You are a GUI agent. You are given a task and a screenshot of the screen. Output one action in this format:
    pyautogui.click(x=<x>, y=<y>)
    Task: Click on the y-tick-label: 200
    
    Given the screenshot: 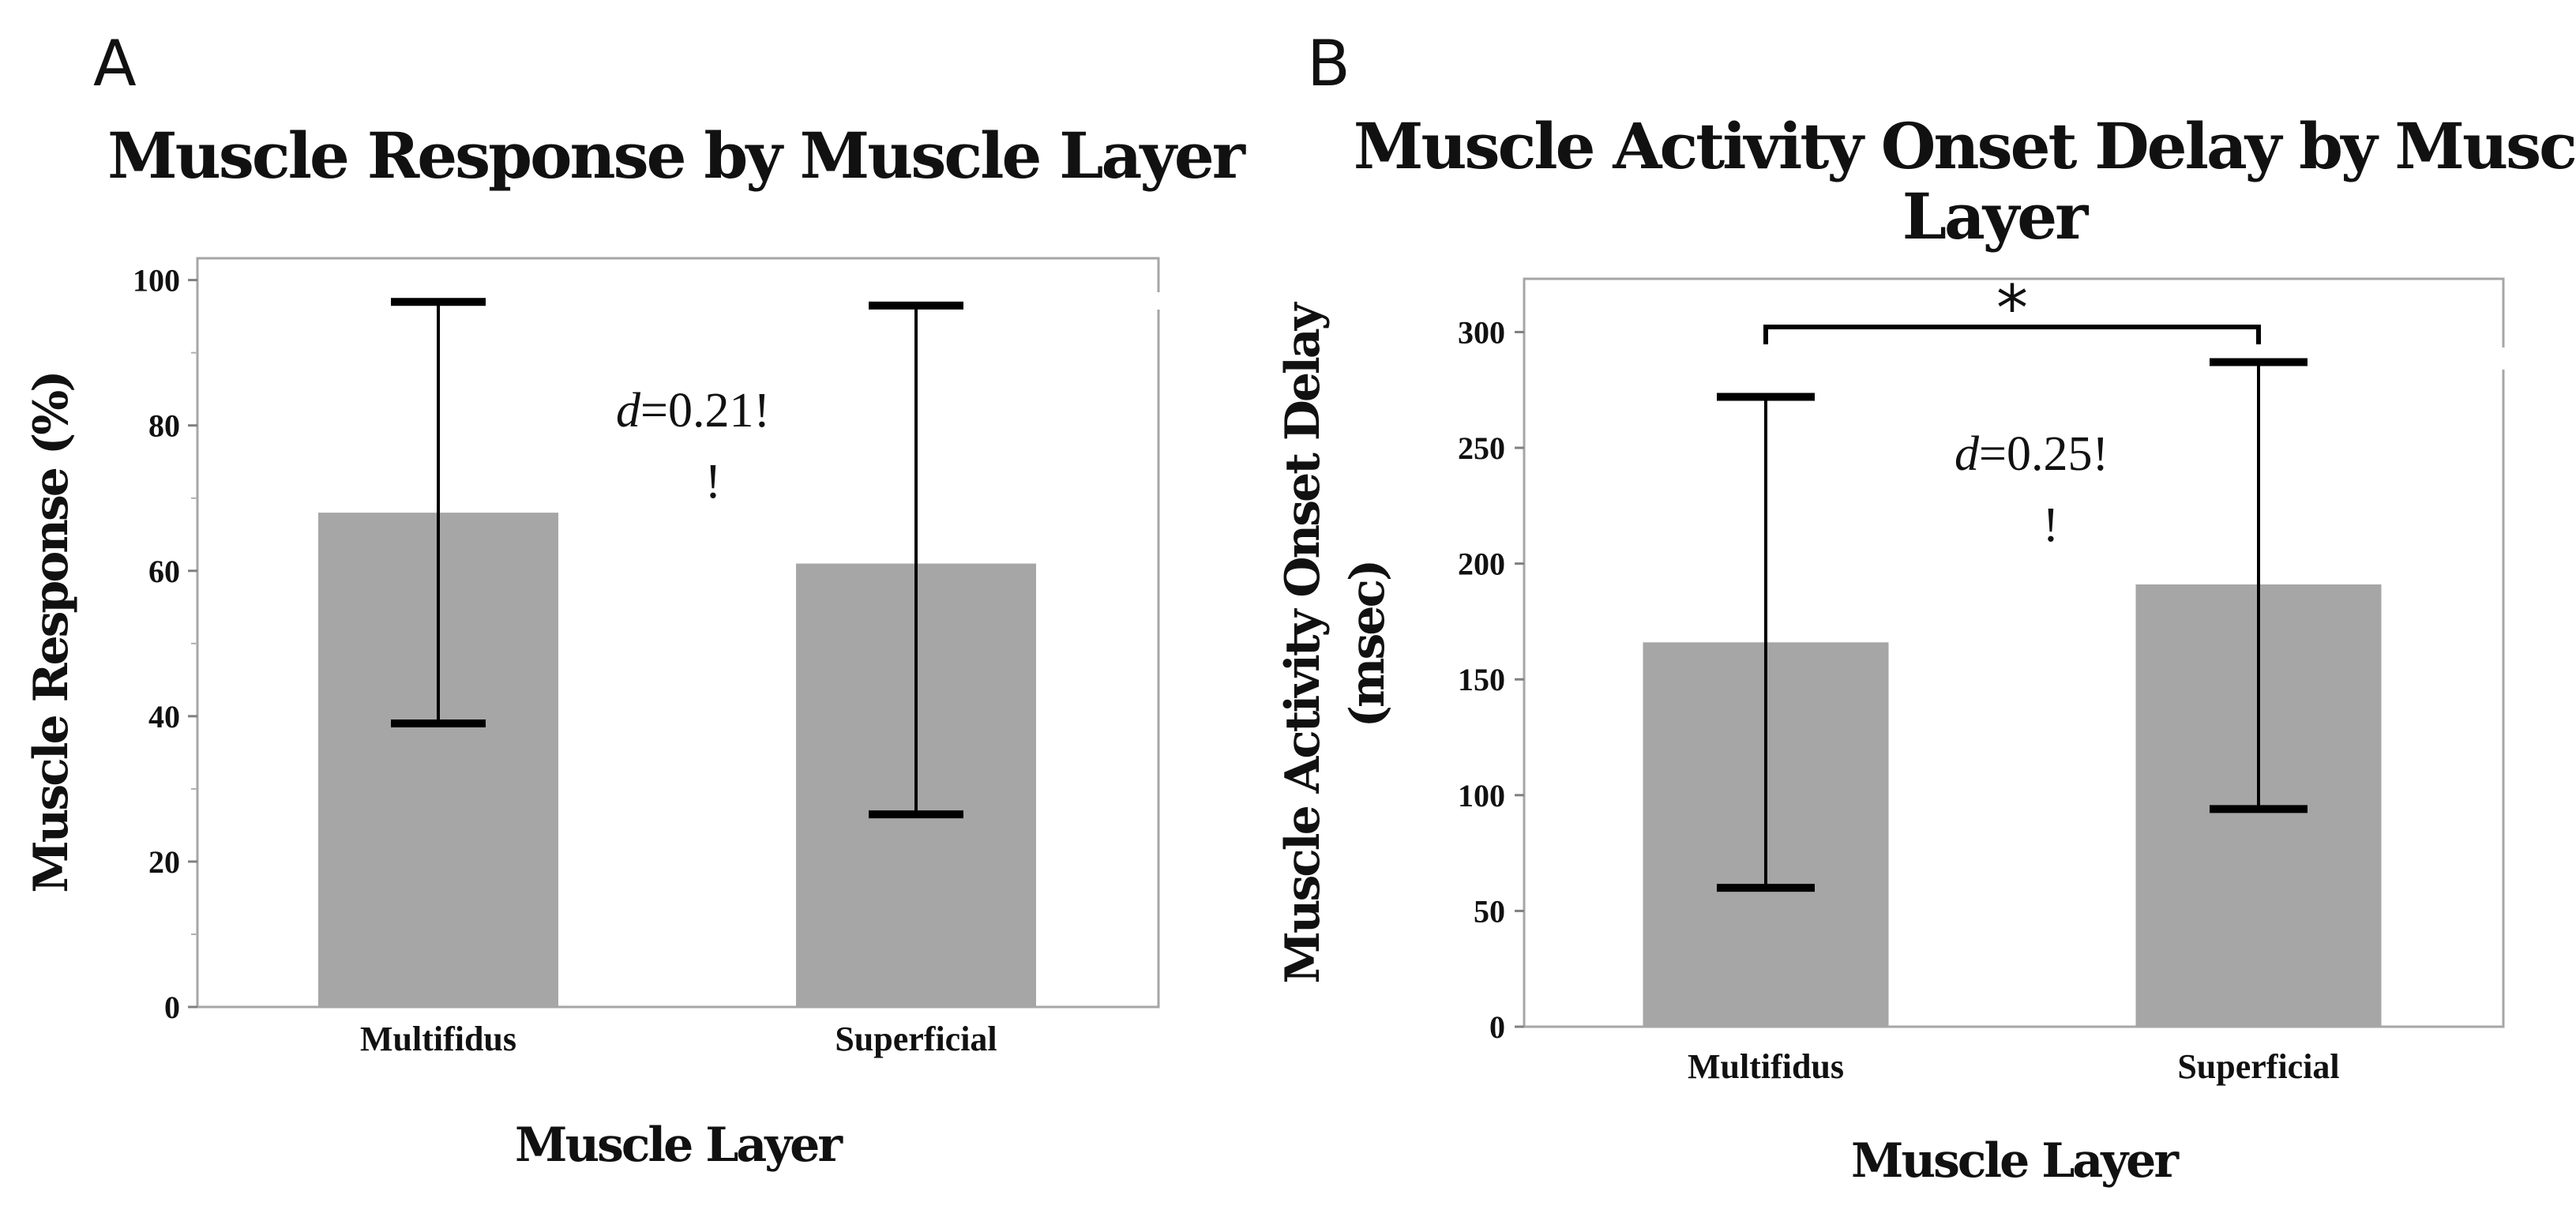 What is the action you would take?
    pyautogui.click(x=1481, y=564)
    